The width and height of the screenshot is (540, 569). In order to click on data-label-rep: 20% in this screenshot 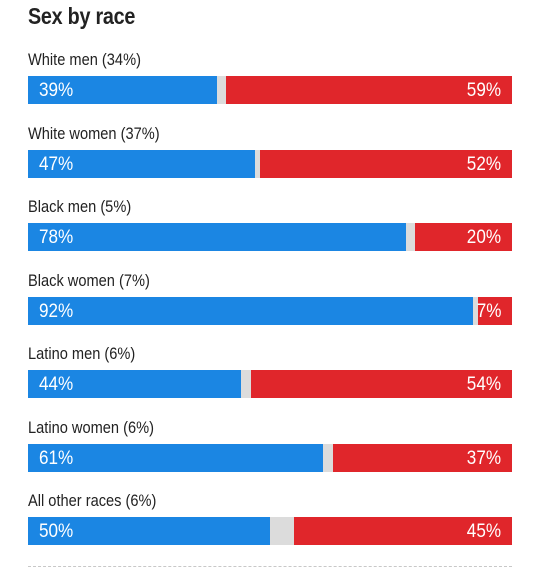, I will do `click(483, 237)`.